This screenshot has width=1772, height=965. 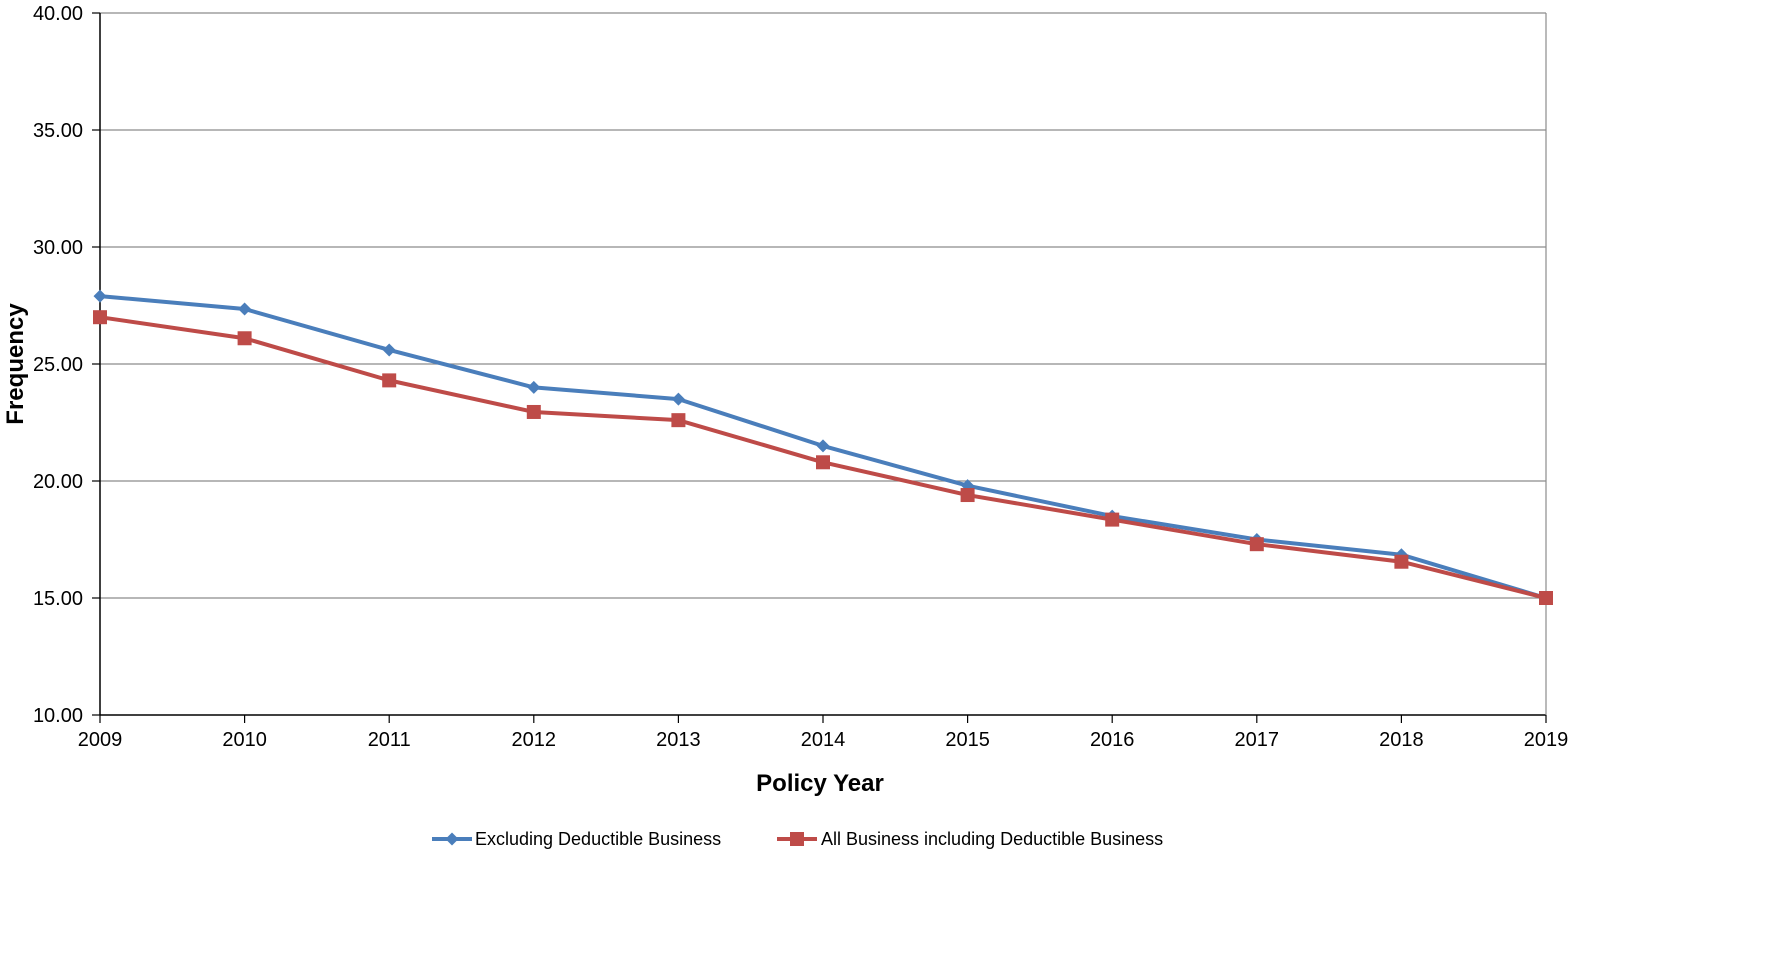 I want to click on x-tick-label: 2010, so click(x=244, y=740).